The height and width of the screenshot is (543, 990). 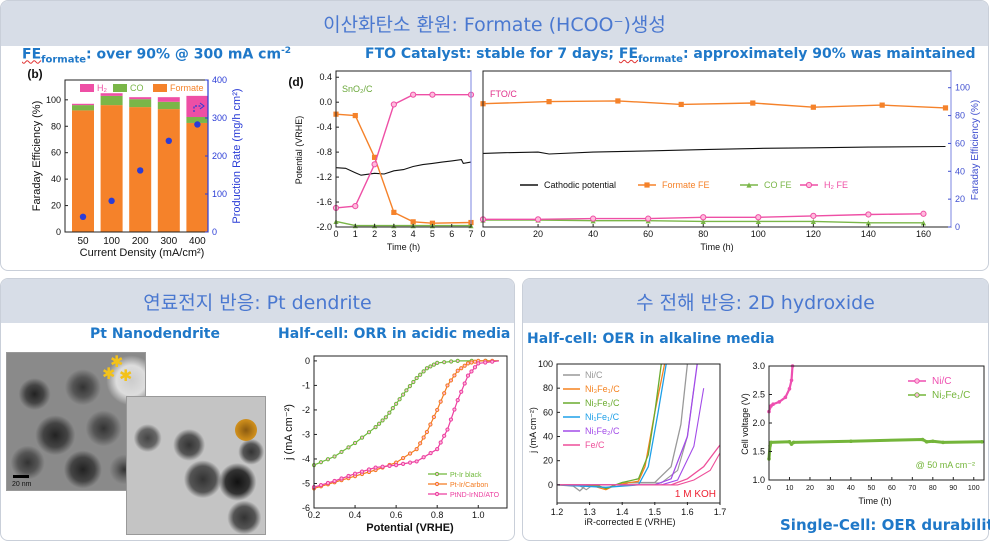 I want to click on fto-caption-text: : approximately 90% was maintained, so click(x=829, y=54).